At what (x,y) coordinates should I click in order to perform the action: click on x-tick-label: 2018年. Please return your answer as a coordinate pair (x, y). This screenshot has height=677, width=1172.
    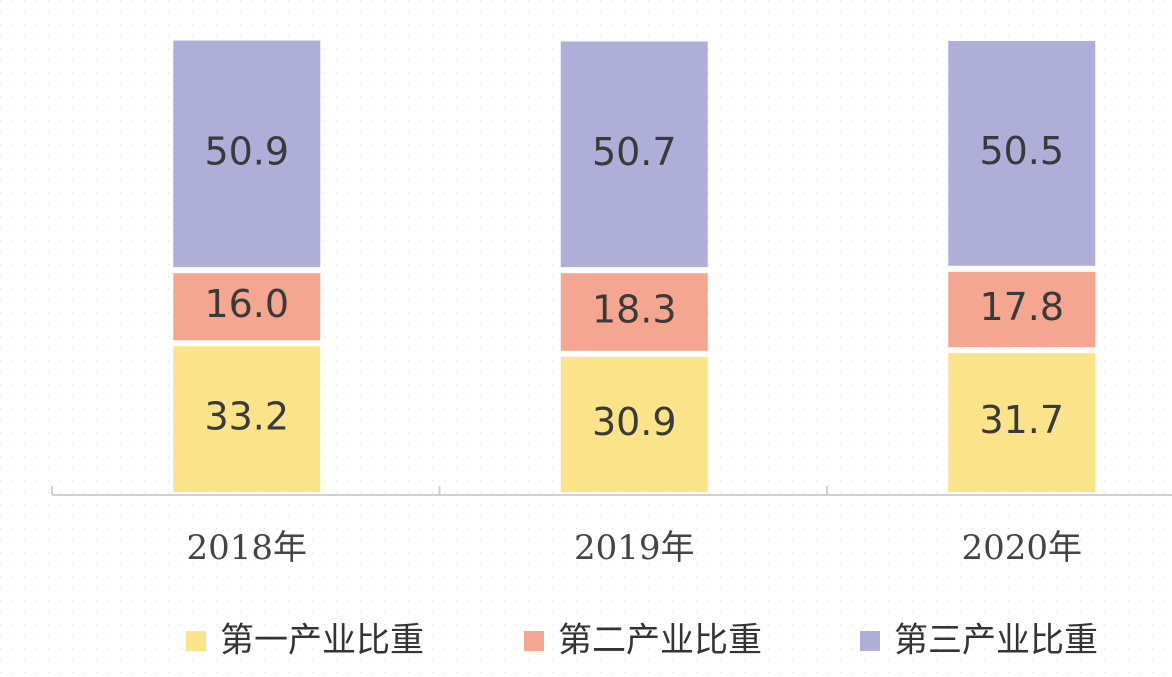
    Looking at the image, I should click on (246, 548).